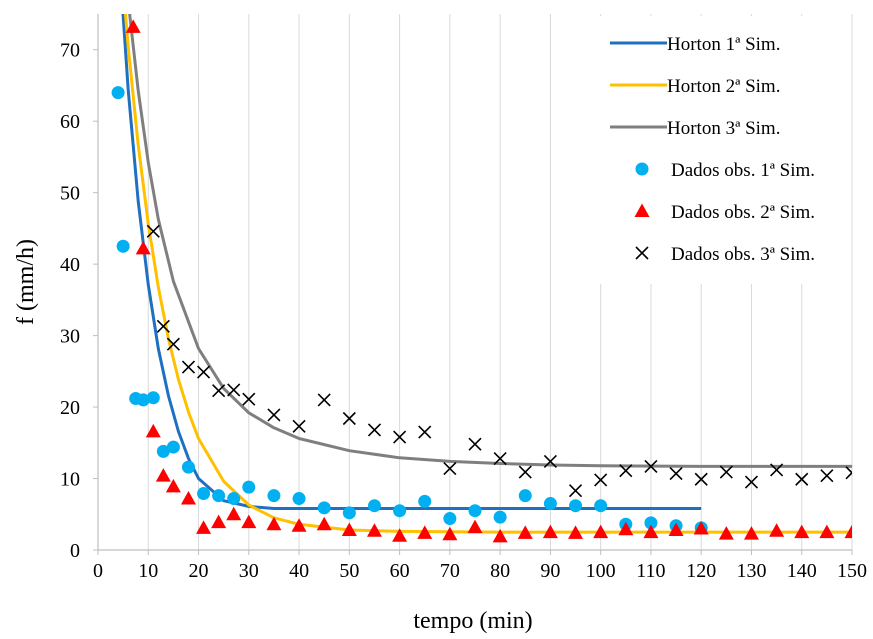  What do you see at coordinates (601, 571) in the screenshot?
I see `x-tick-label: 100` at bounding box center [601, 571].